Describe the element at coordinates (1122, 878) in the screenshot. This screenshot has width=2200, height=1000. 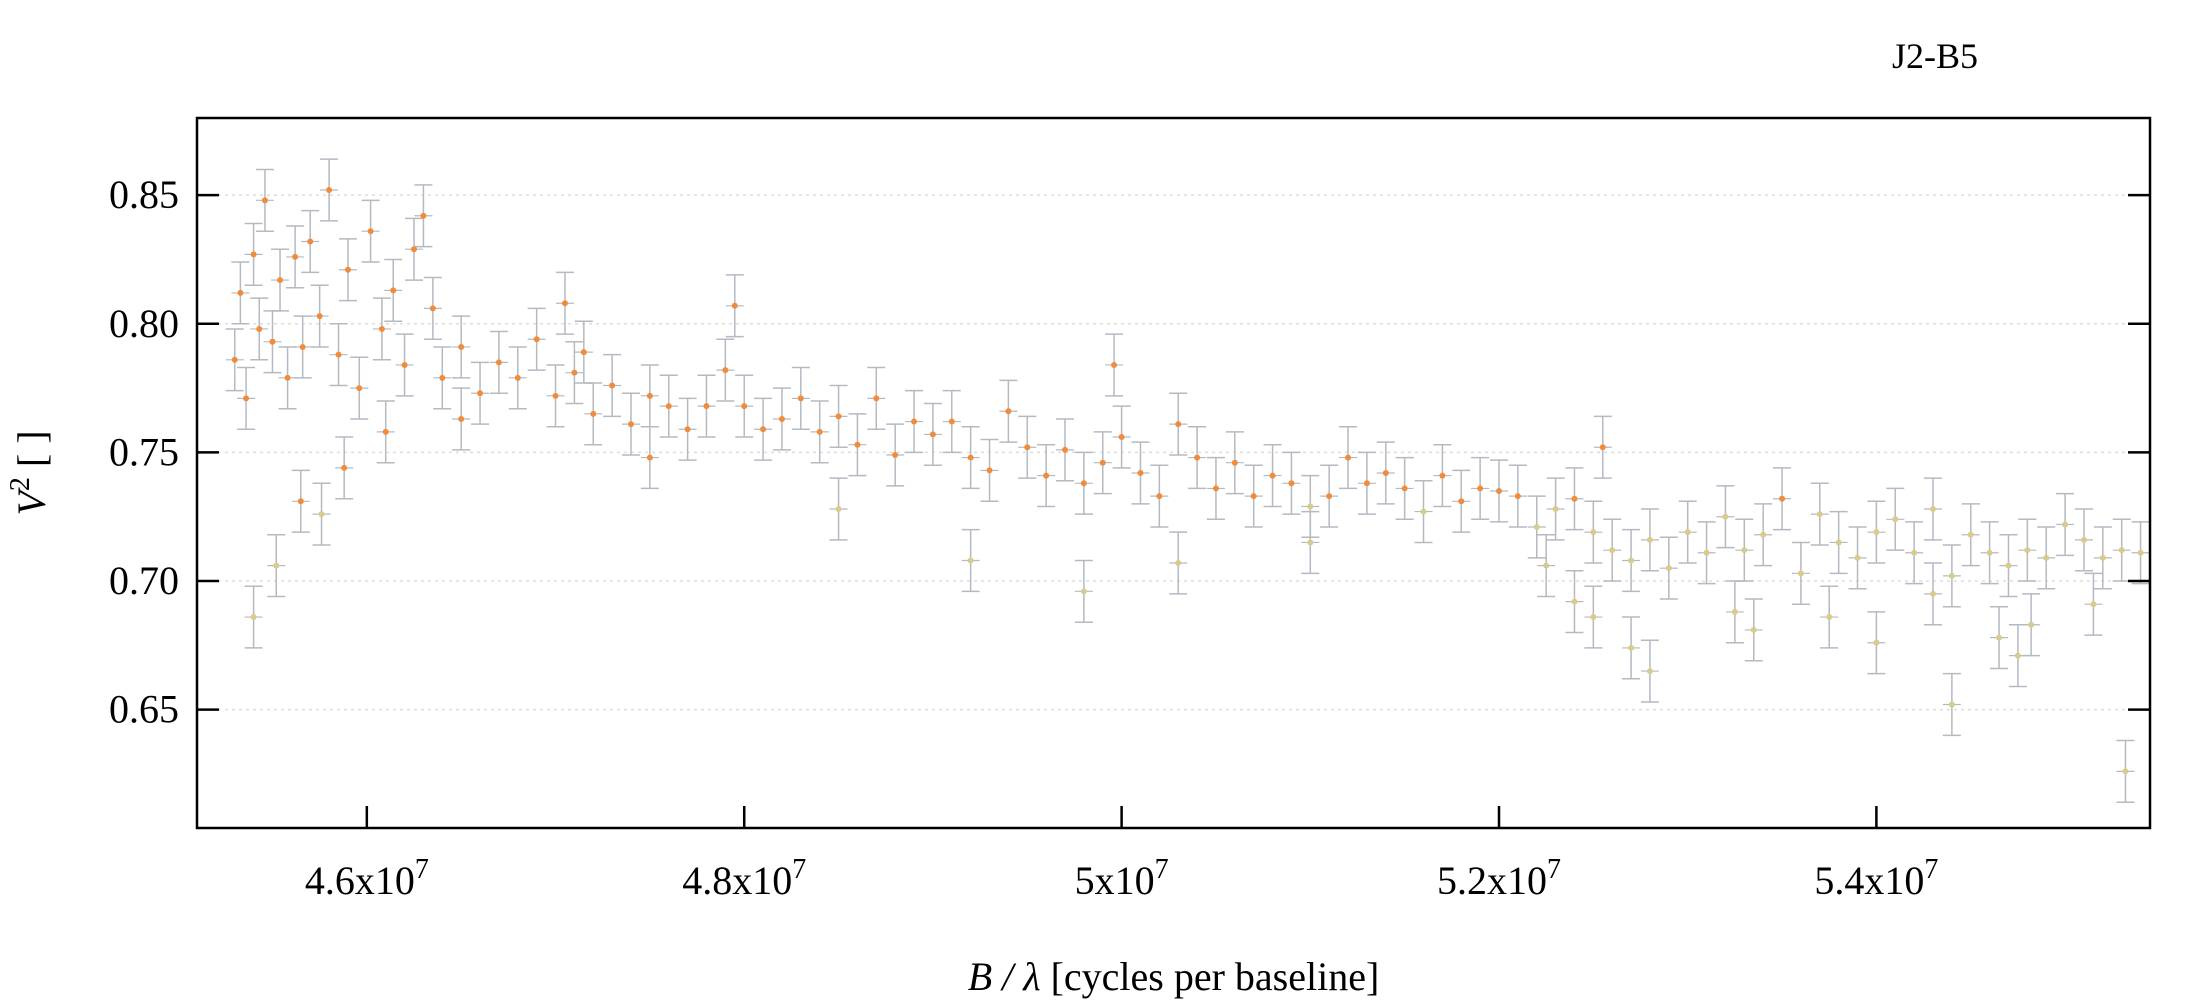
I see `x-tick-label: 5x10⁷` at that location.